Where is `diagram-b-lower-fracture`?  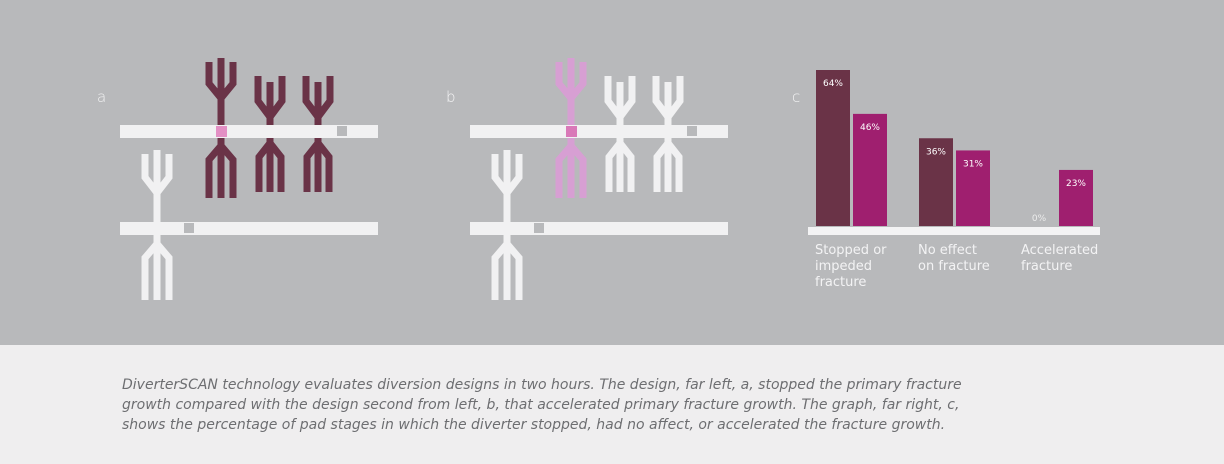
diagram-b-lower-fracture is located at coordinates (507, 225).